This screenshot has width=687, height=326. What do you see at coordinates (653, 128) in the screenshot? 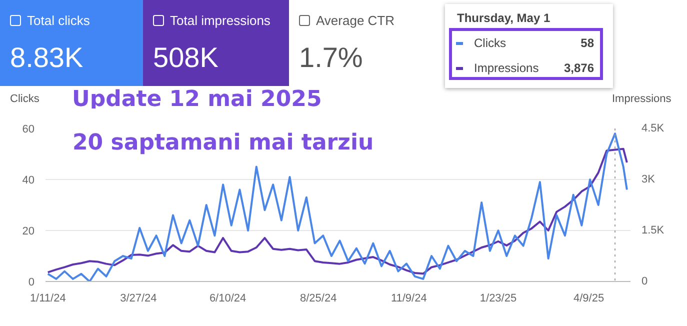
I see `y2-tick-label: 4.5K` at bounding box center [653, 128].